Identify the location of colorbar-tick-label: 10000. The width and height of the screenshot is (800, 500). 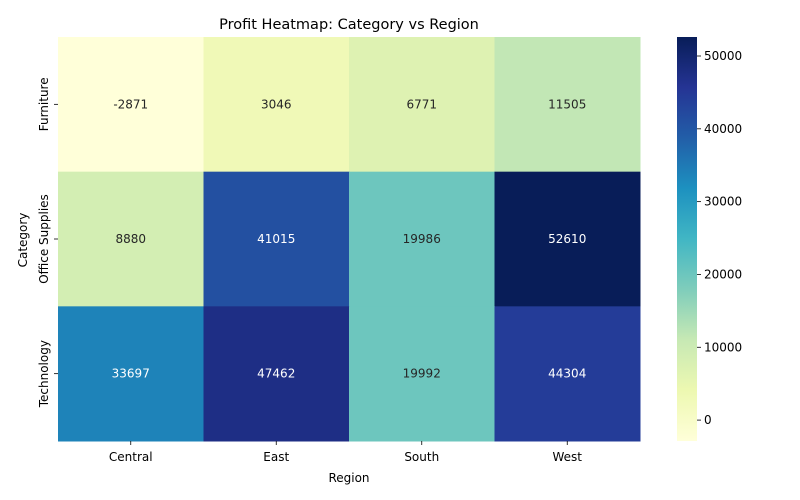
(723, 347).